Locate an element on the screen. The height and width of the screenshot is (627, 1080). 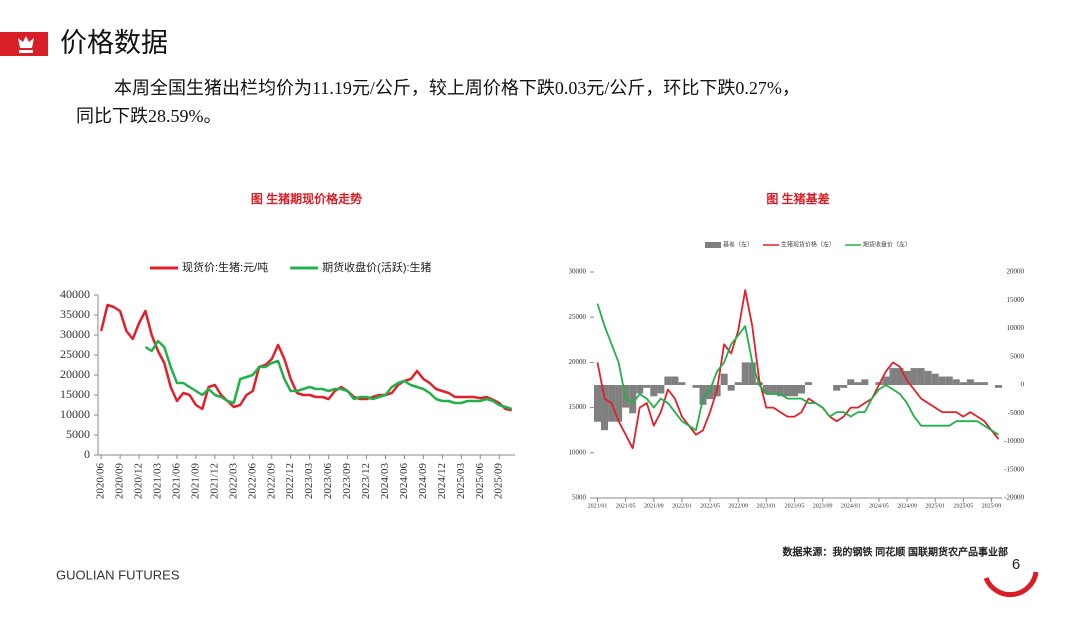
legend-swatch is located at coordinates (713, 245).